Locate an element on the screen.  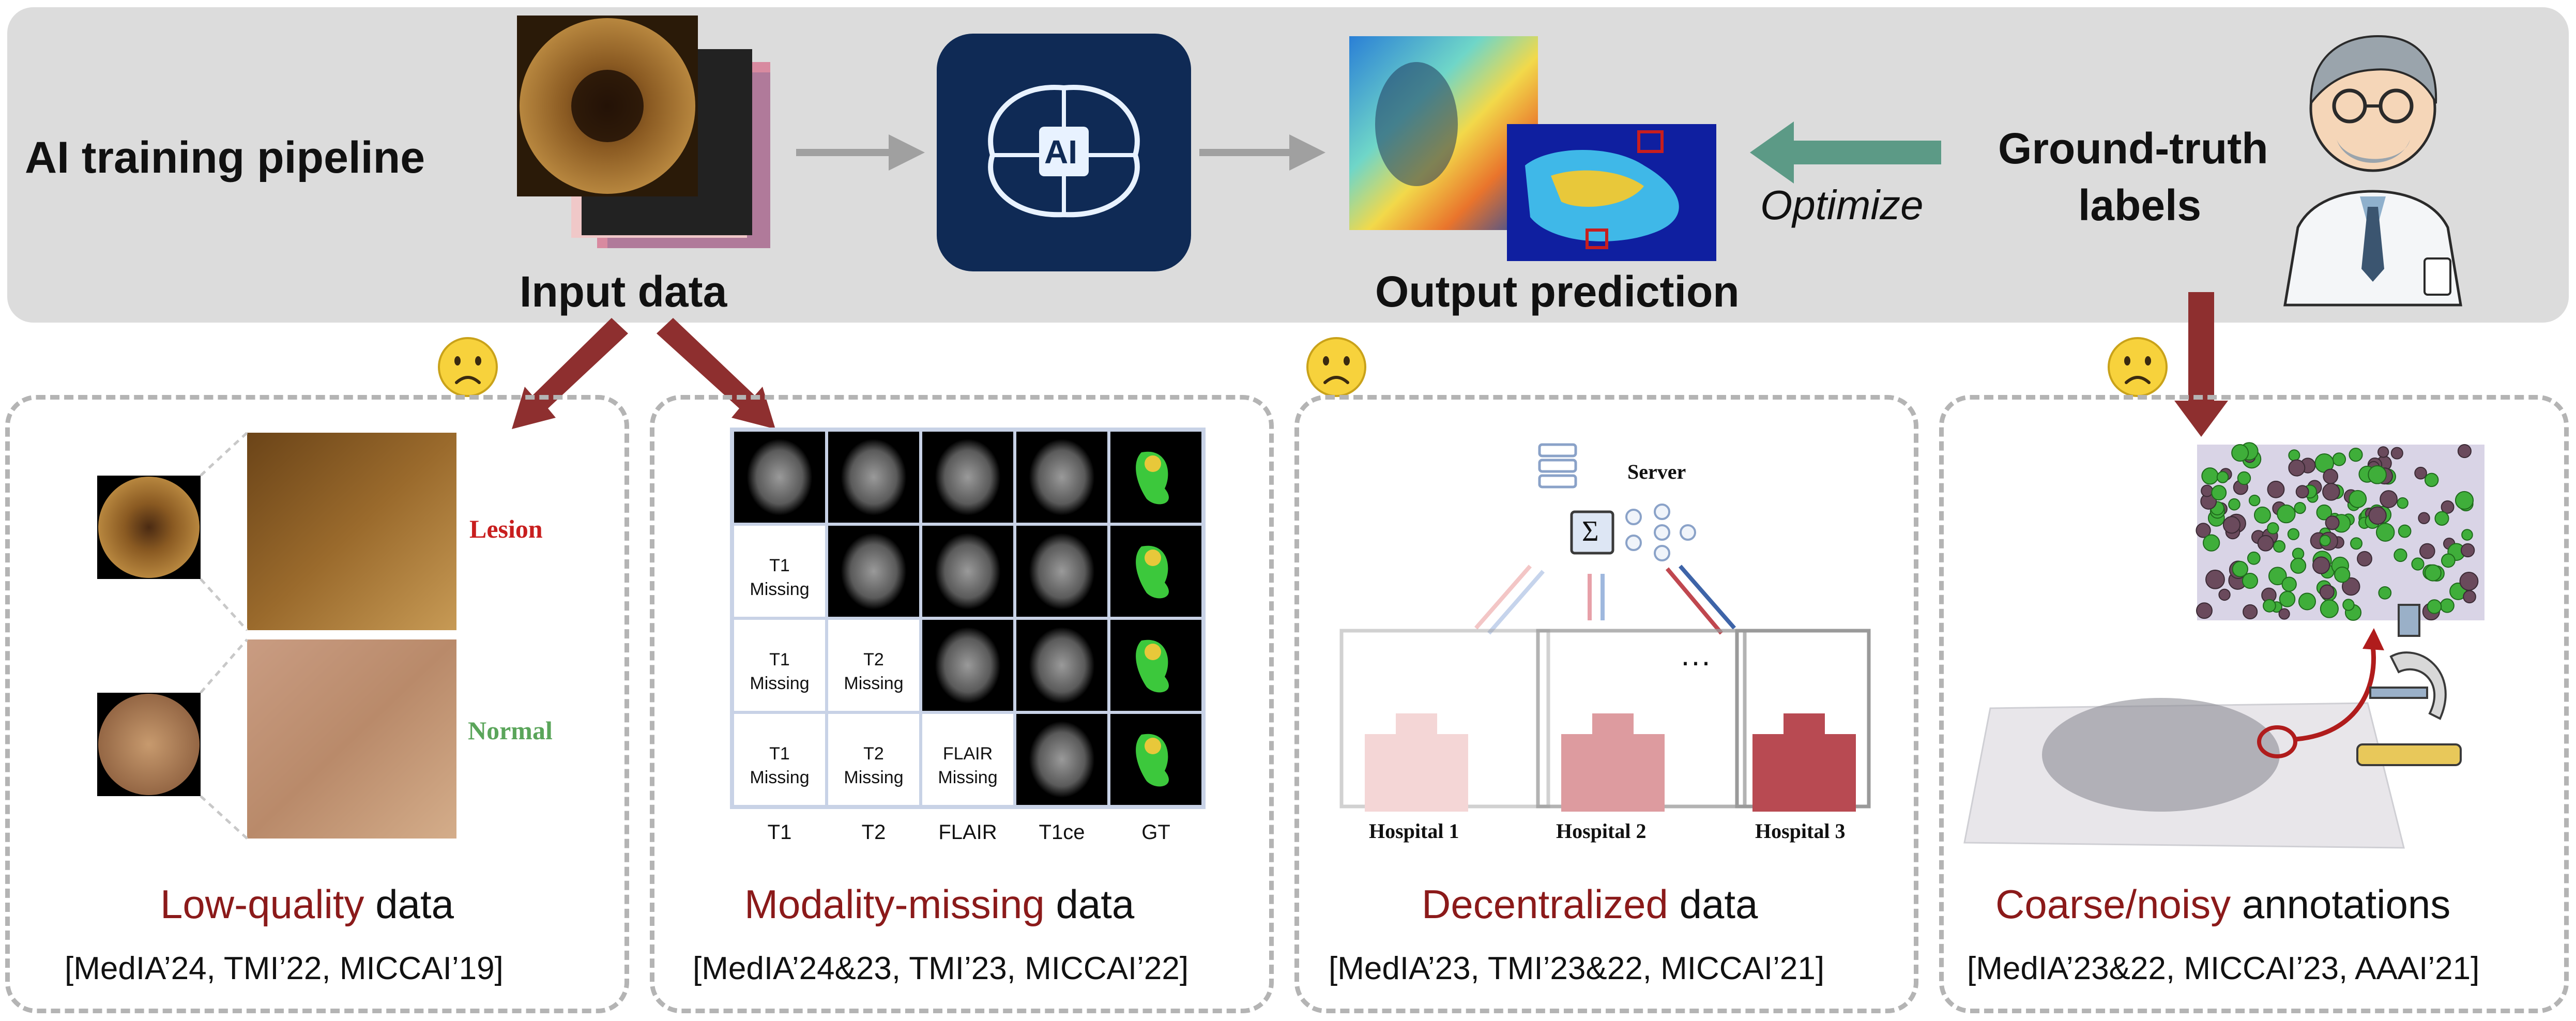
hospital-2-icon is located at coordinates (1641, 720).